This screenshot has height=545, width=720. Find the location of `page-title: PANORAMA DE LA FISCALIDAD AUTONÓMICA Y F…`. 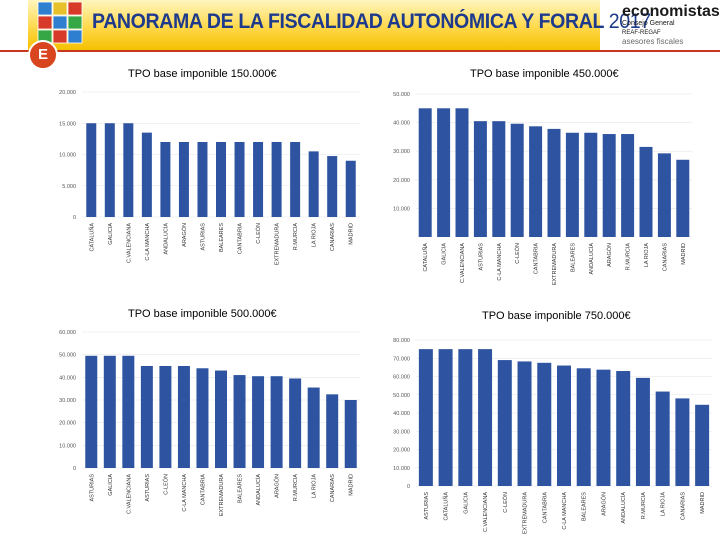

page-title: PANORAMA DE LA FISCALIDAD AUTONÓMICA Y F… is located at coordinates (371, 21).